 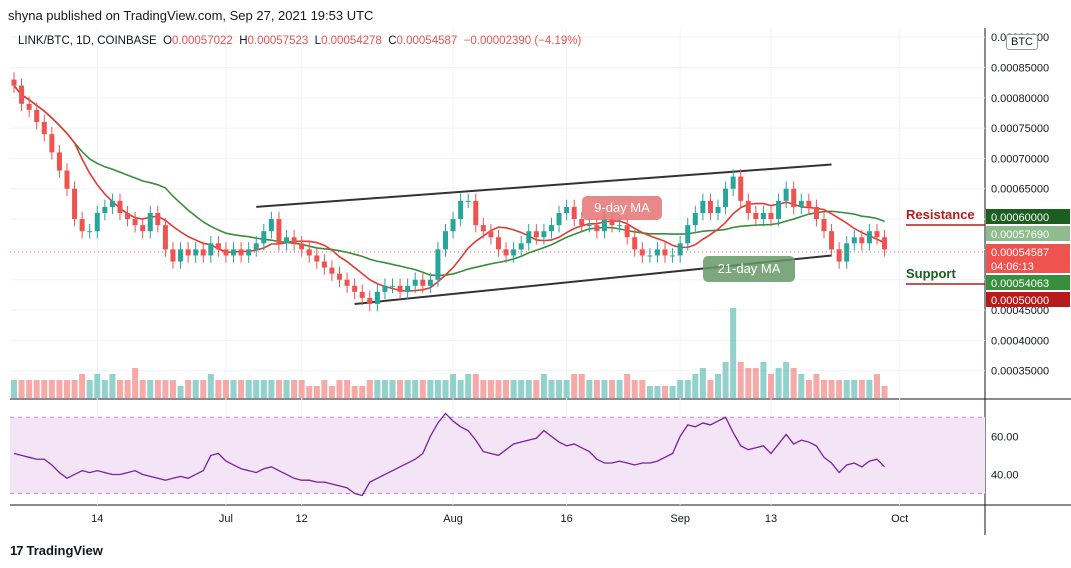 I want to click on price-axis-label-box, so click(x=1028, y=299).